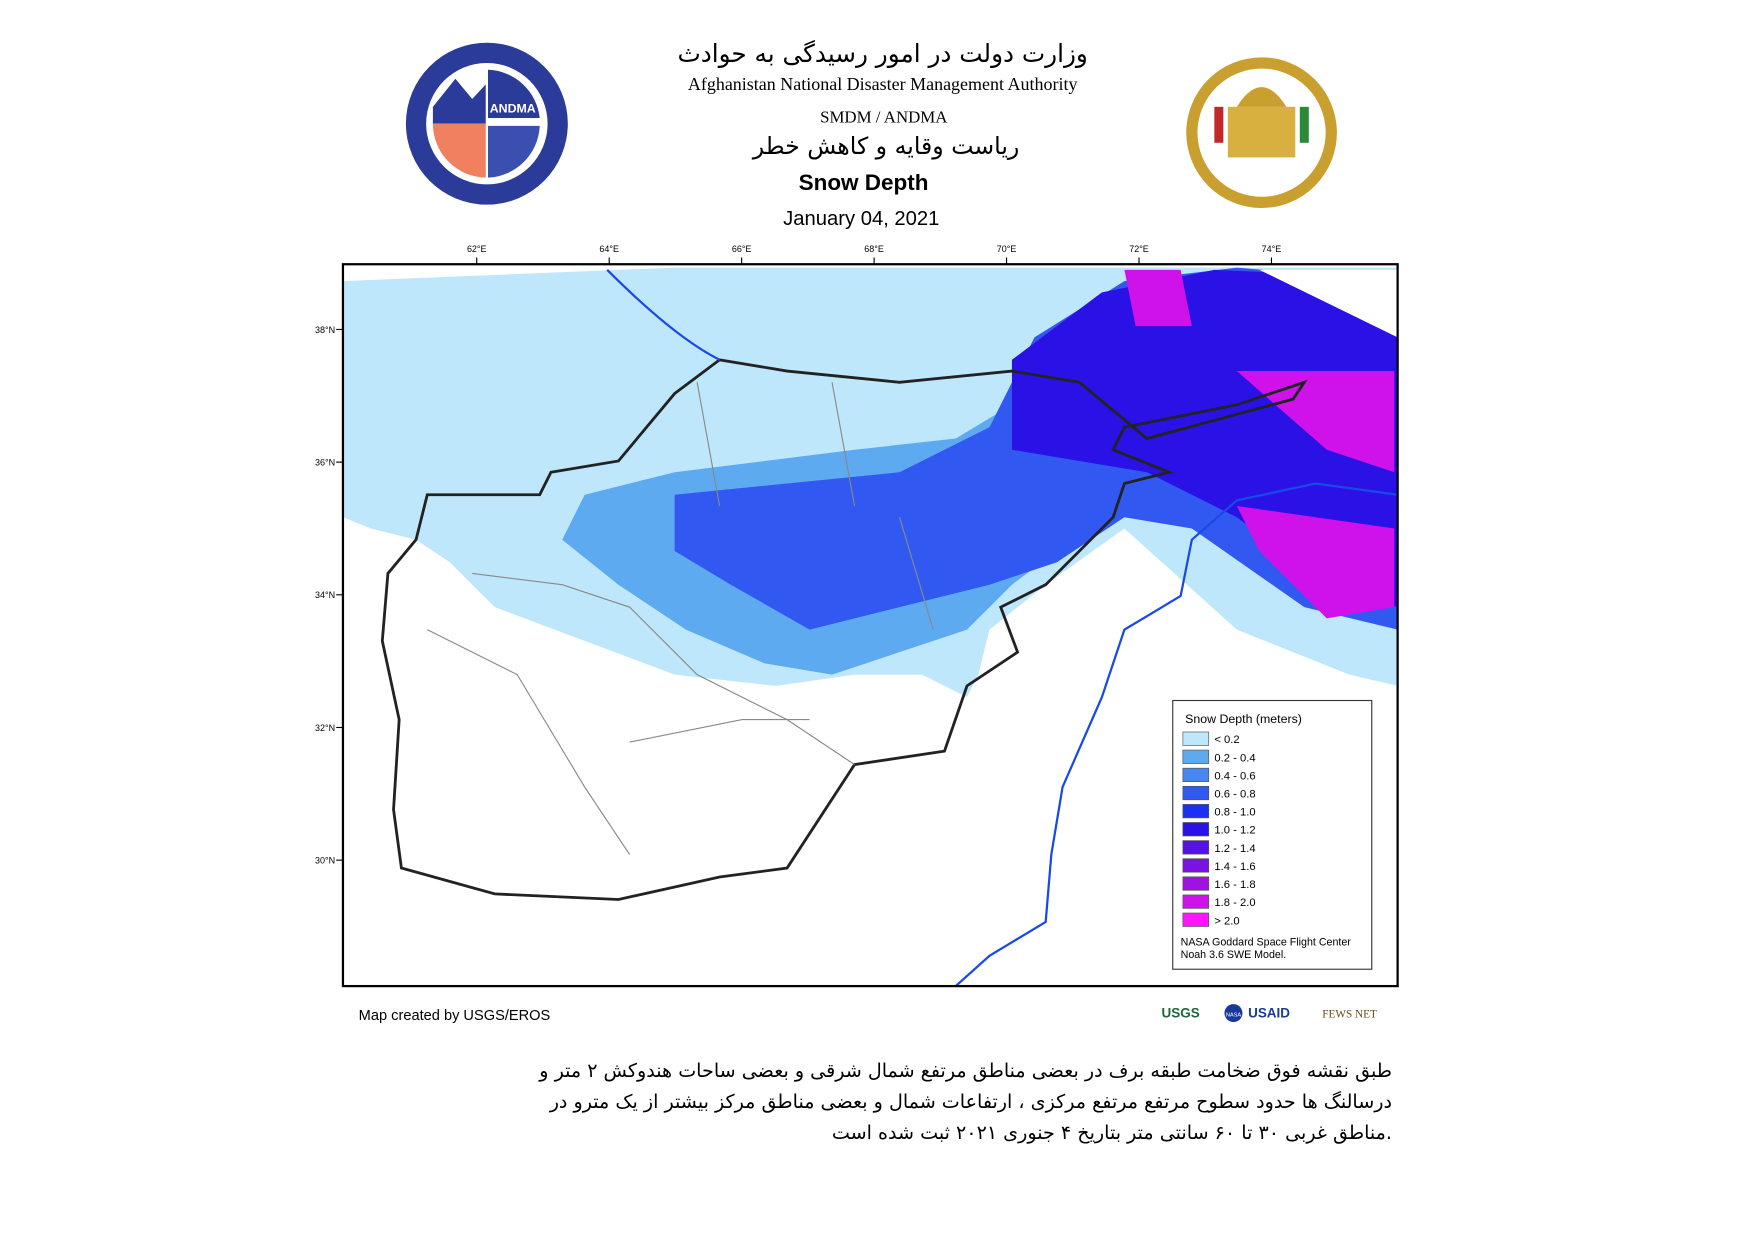 Image resolution: width=1754 pixels, height=1240 pixels. I want to click on legend-source: NASA Goddard Space Flight Center, so click(1266, 943).